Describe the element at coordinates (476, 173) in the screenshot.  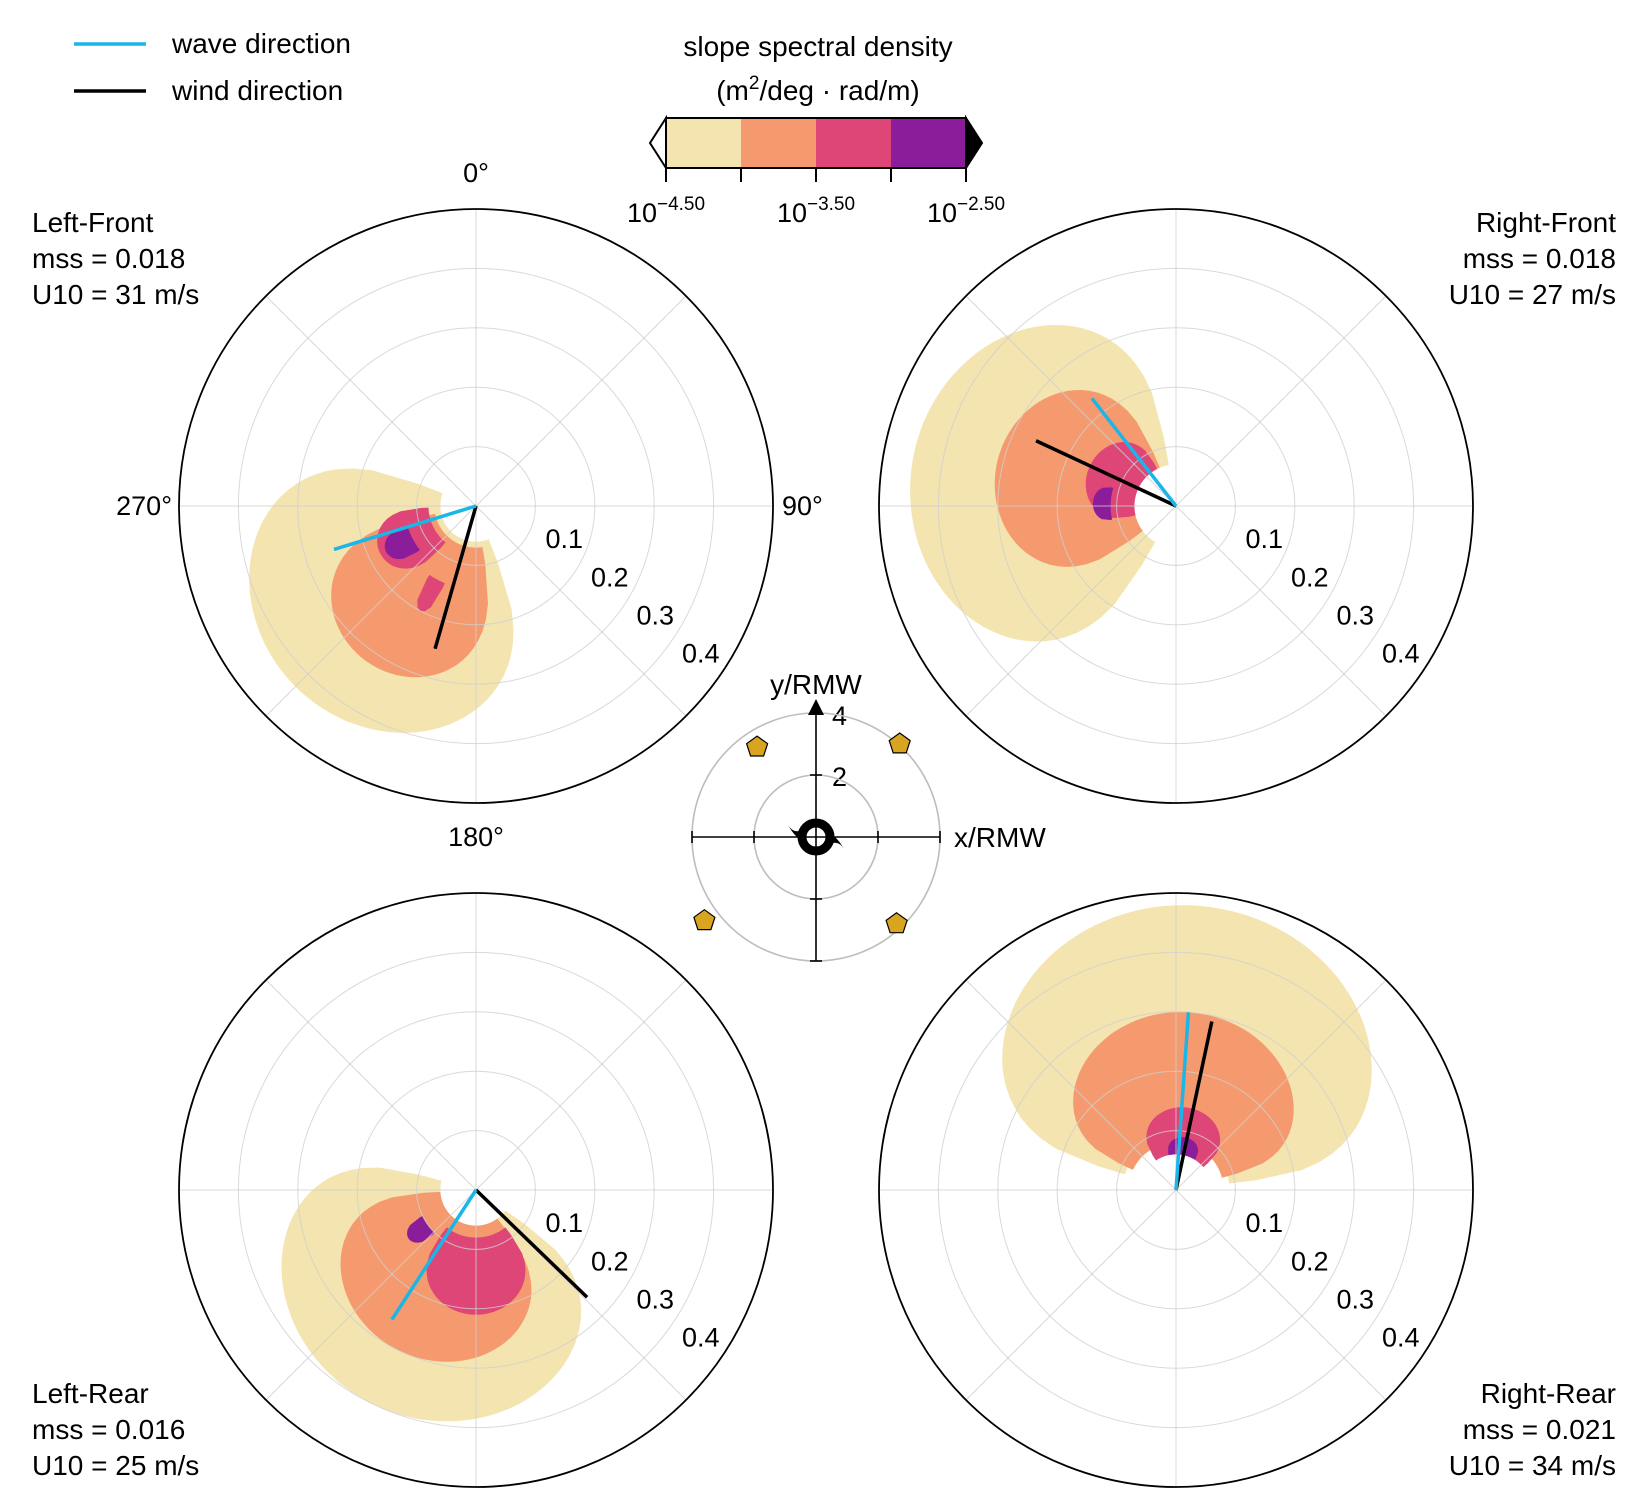
I see `angle-label-0: 0°` at that location.